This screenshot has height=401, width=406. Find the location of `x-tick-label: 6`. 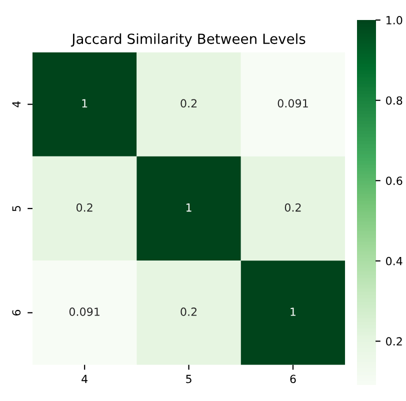

x-tick-label: 6 is located at coordinates (293, 379).